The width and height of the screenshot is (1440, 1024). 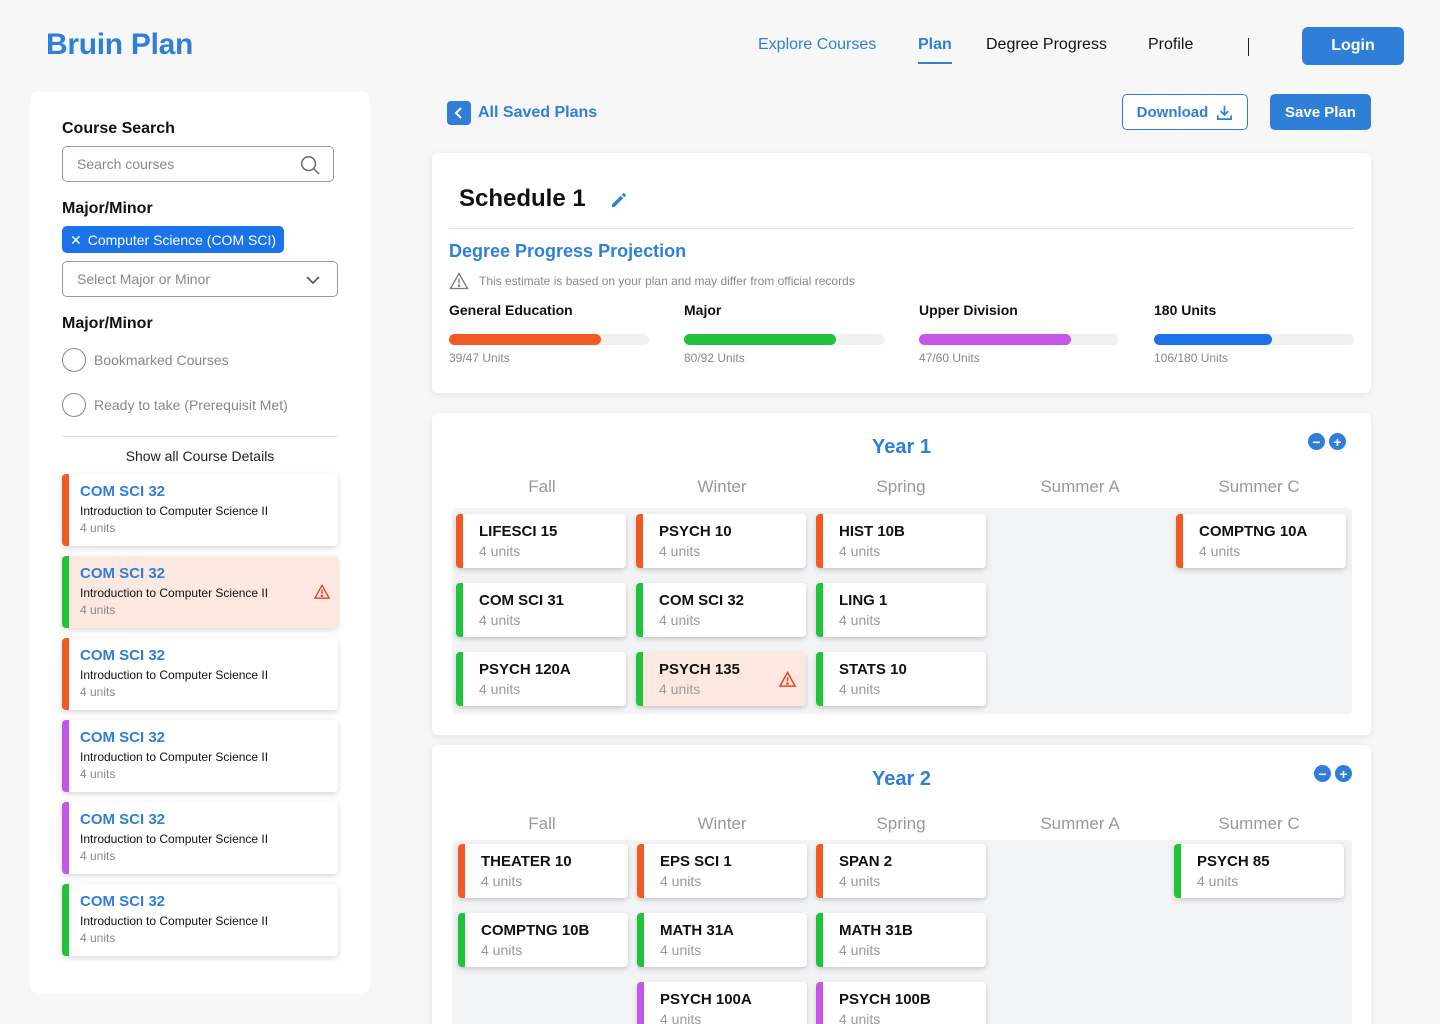 What do you see at coordinates (541, 541) in the screenshot?
I see `planned-course-card: LIFESCI 15 4 units` at bounding box center [541, 541].